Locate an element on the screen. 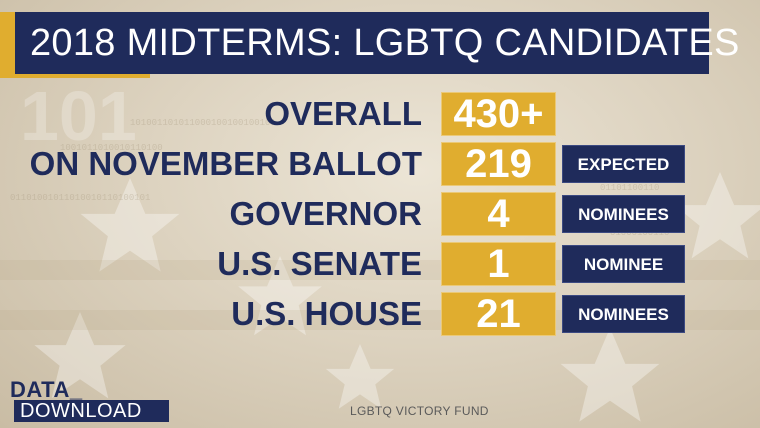  row-label: GOVERNOR is located at coordinates (325, 213).